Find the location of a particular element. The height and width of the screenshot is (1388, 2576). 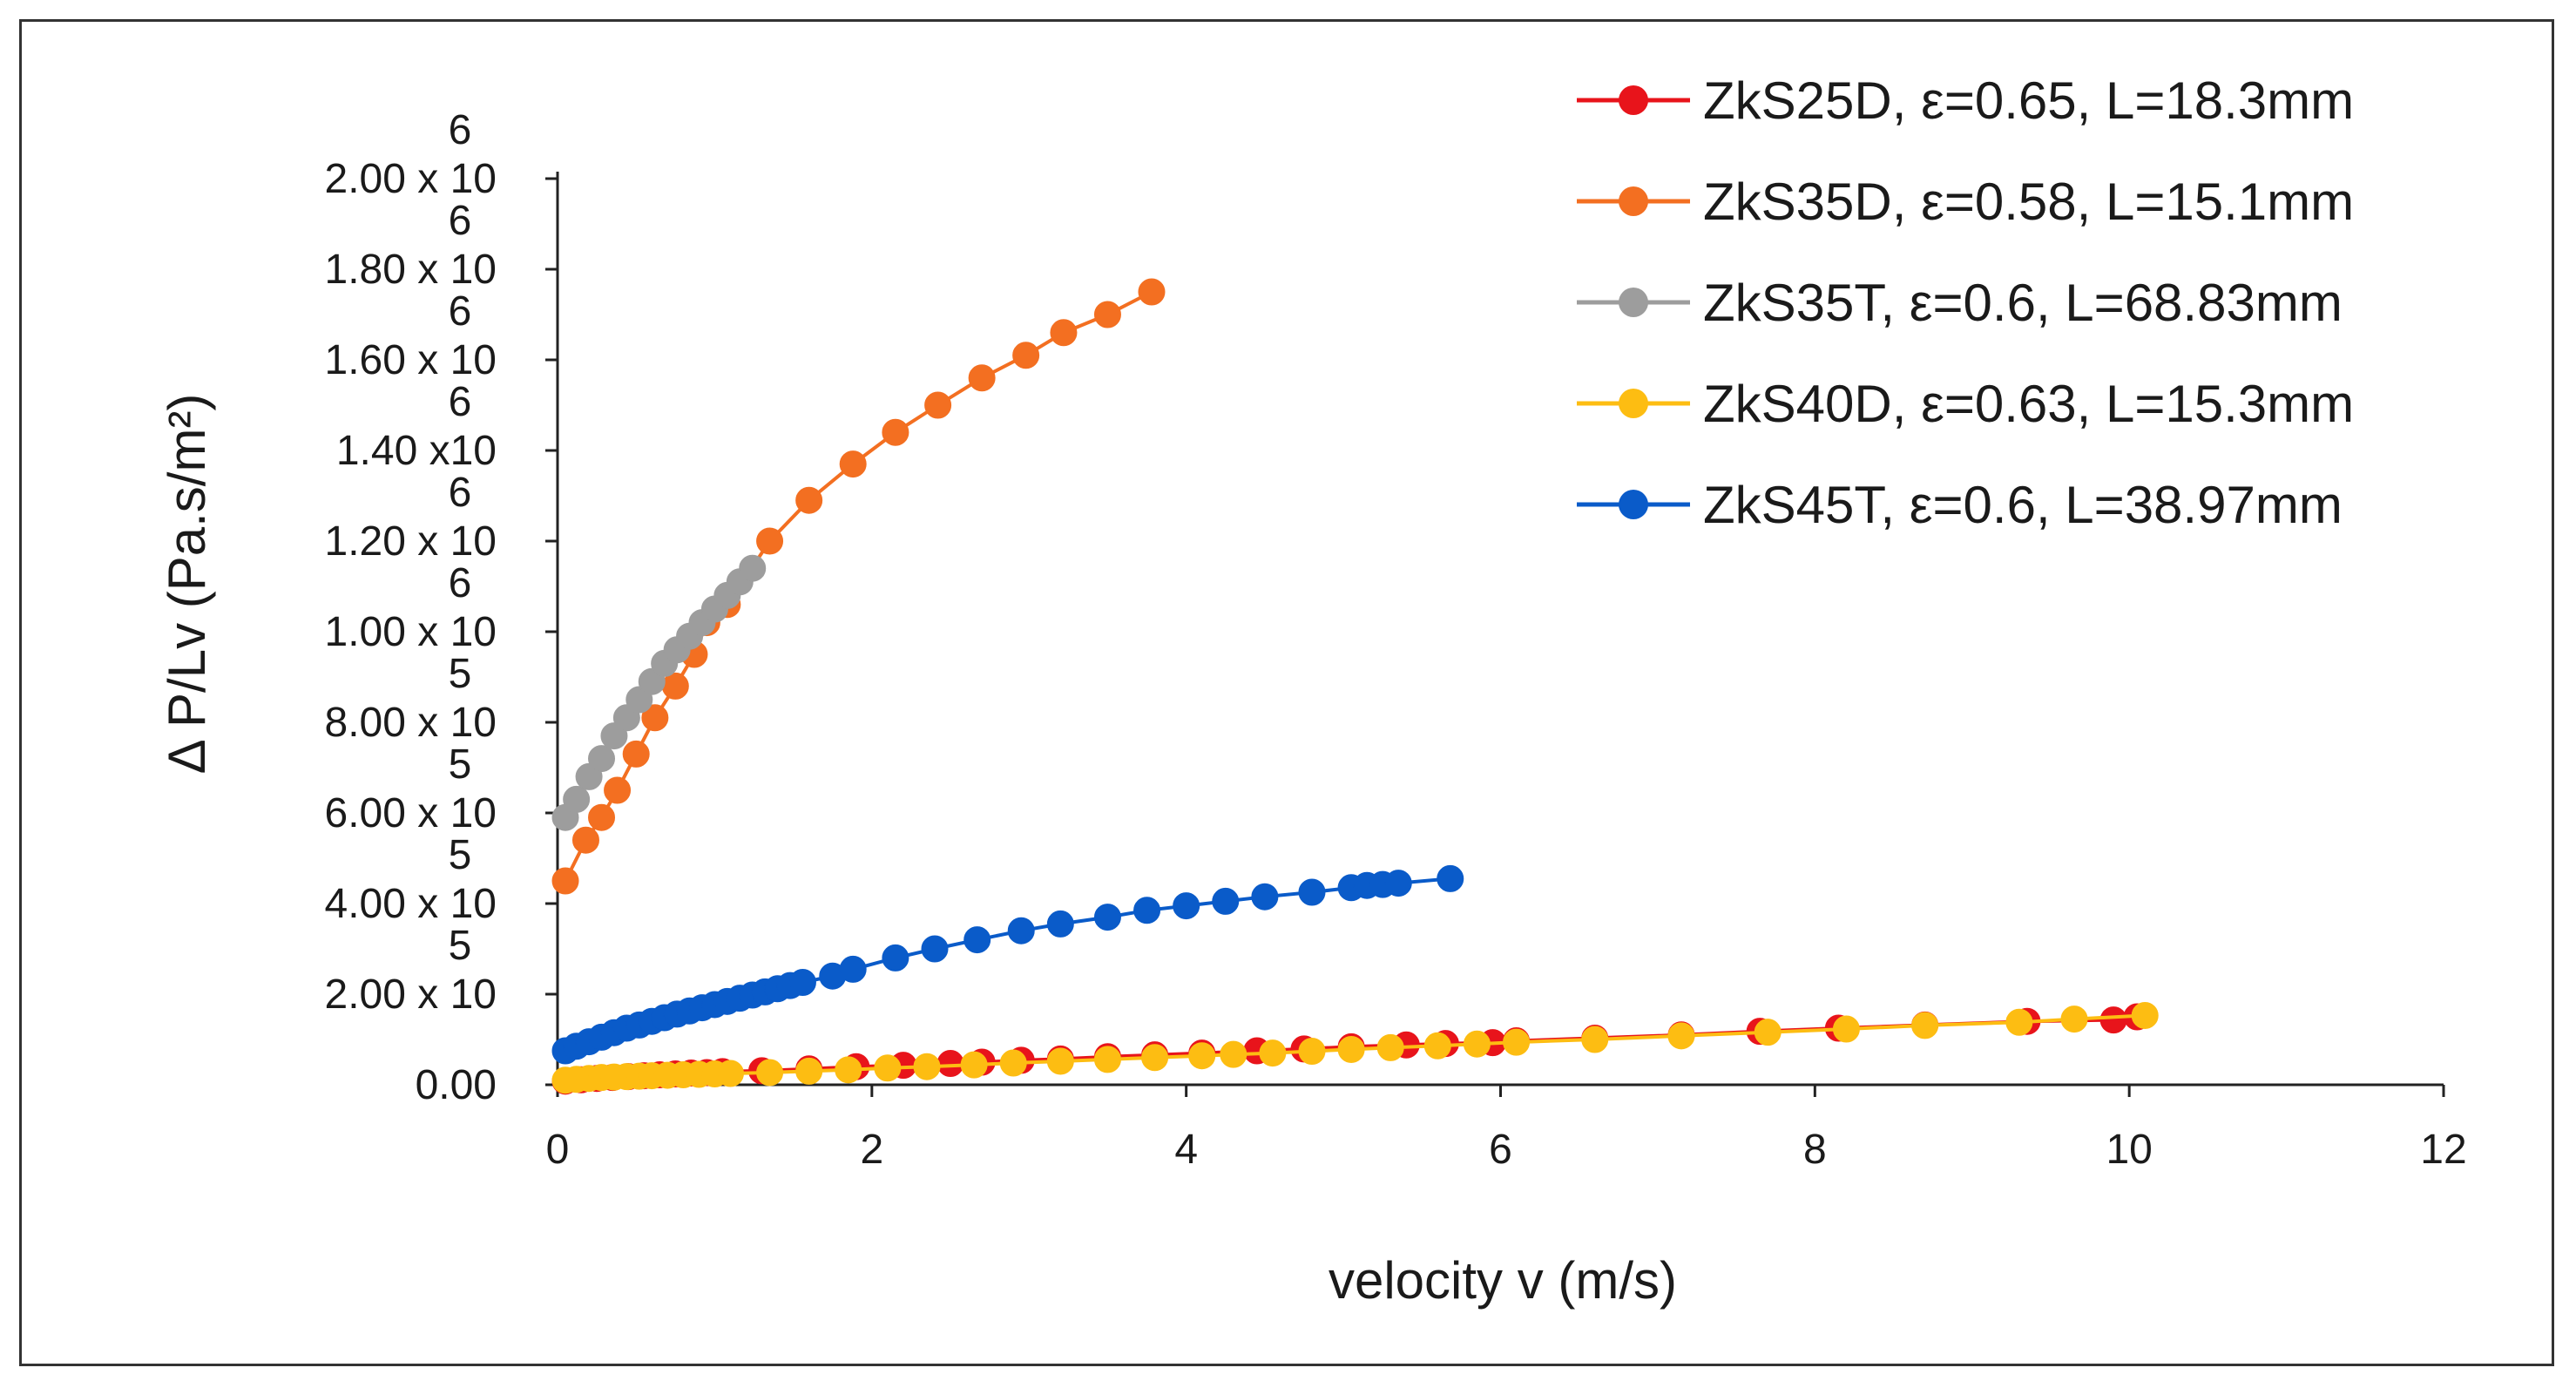

series-line is located at coordinates (858, 586).